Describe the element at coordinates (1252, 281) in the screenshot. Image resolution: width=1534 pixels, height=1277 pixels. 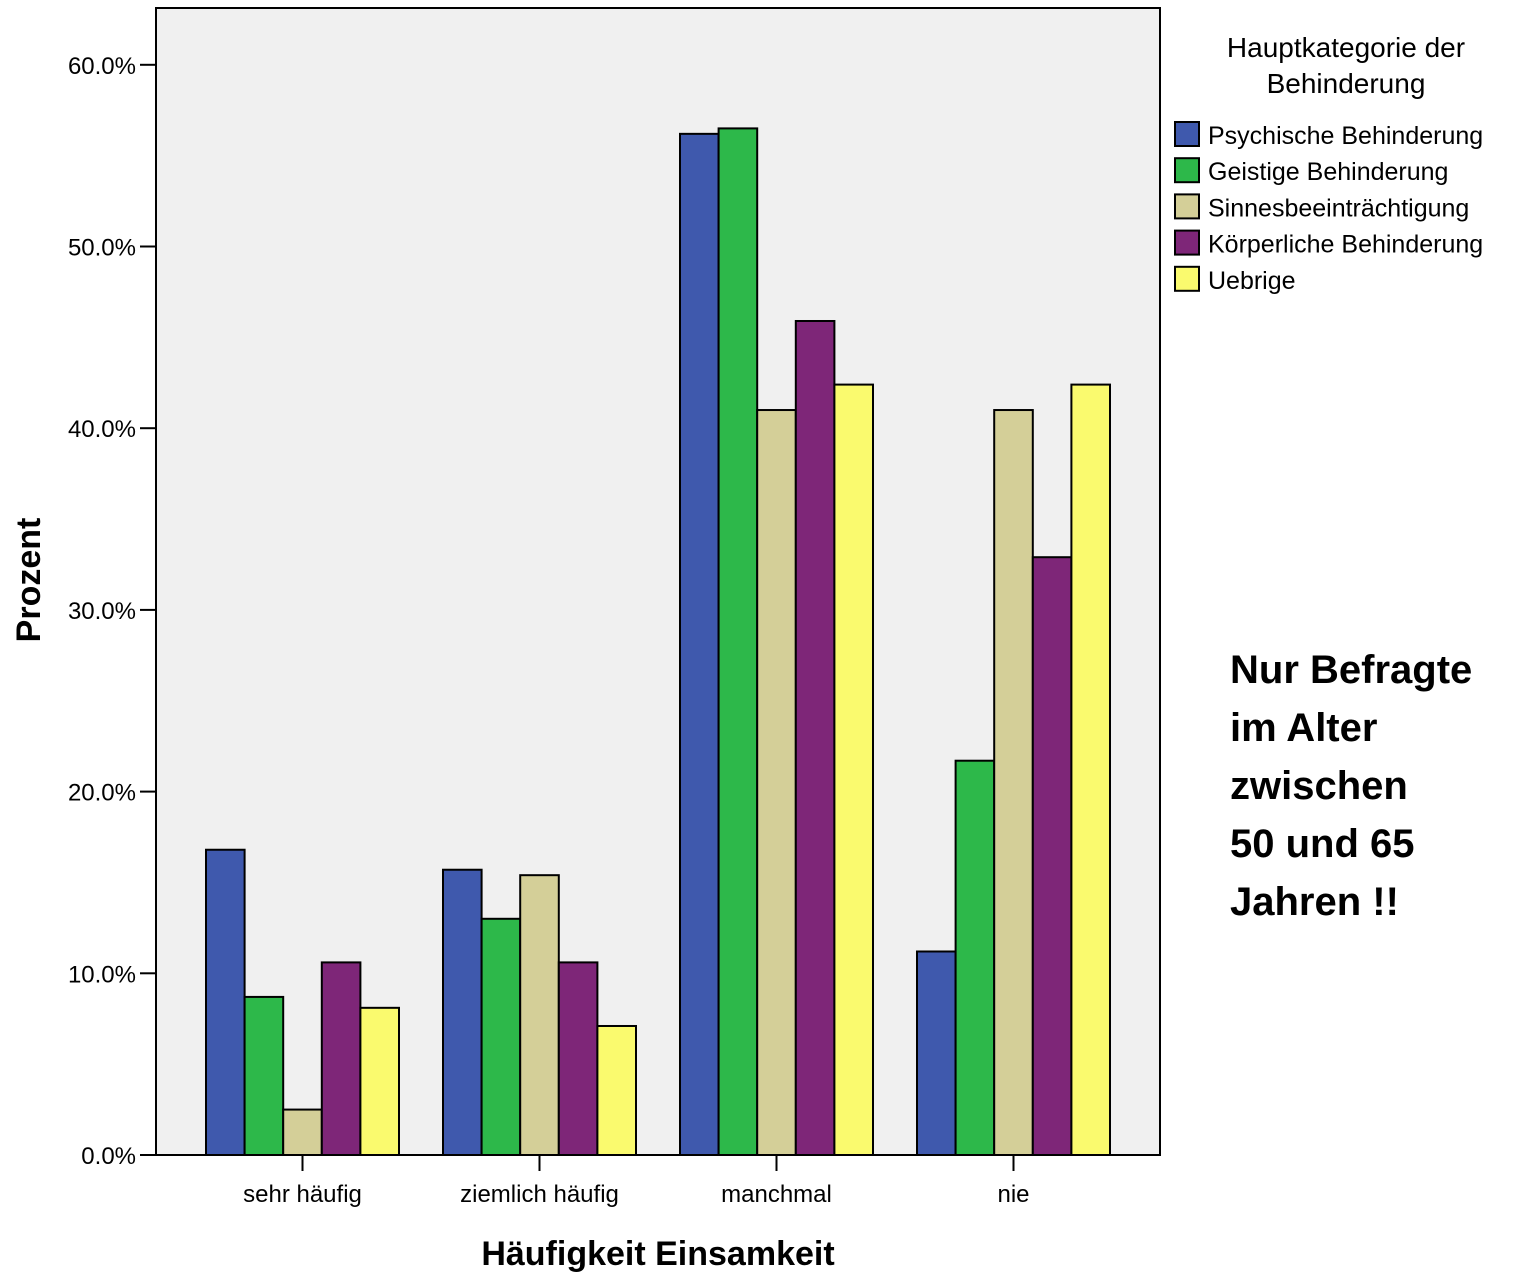
I see `legend-label: Uebrige` at that location.